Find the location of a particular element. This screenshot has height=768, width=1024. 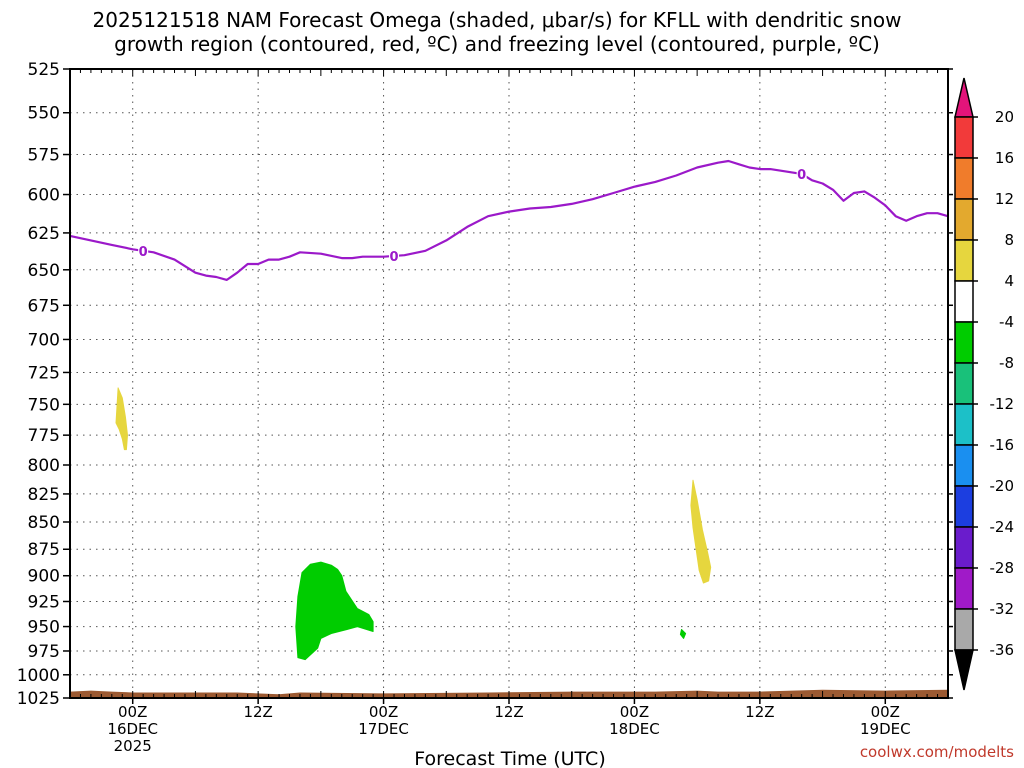

xtick-label-54-1: 18DEC is located at coordinates (634, 729).